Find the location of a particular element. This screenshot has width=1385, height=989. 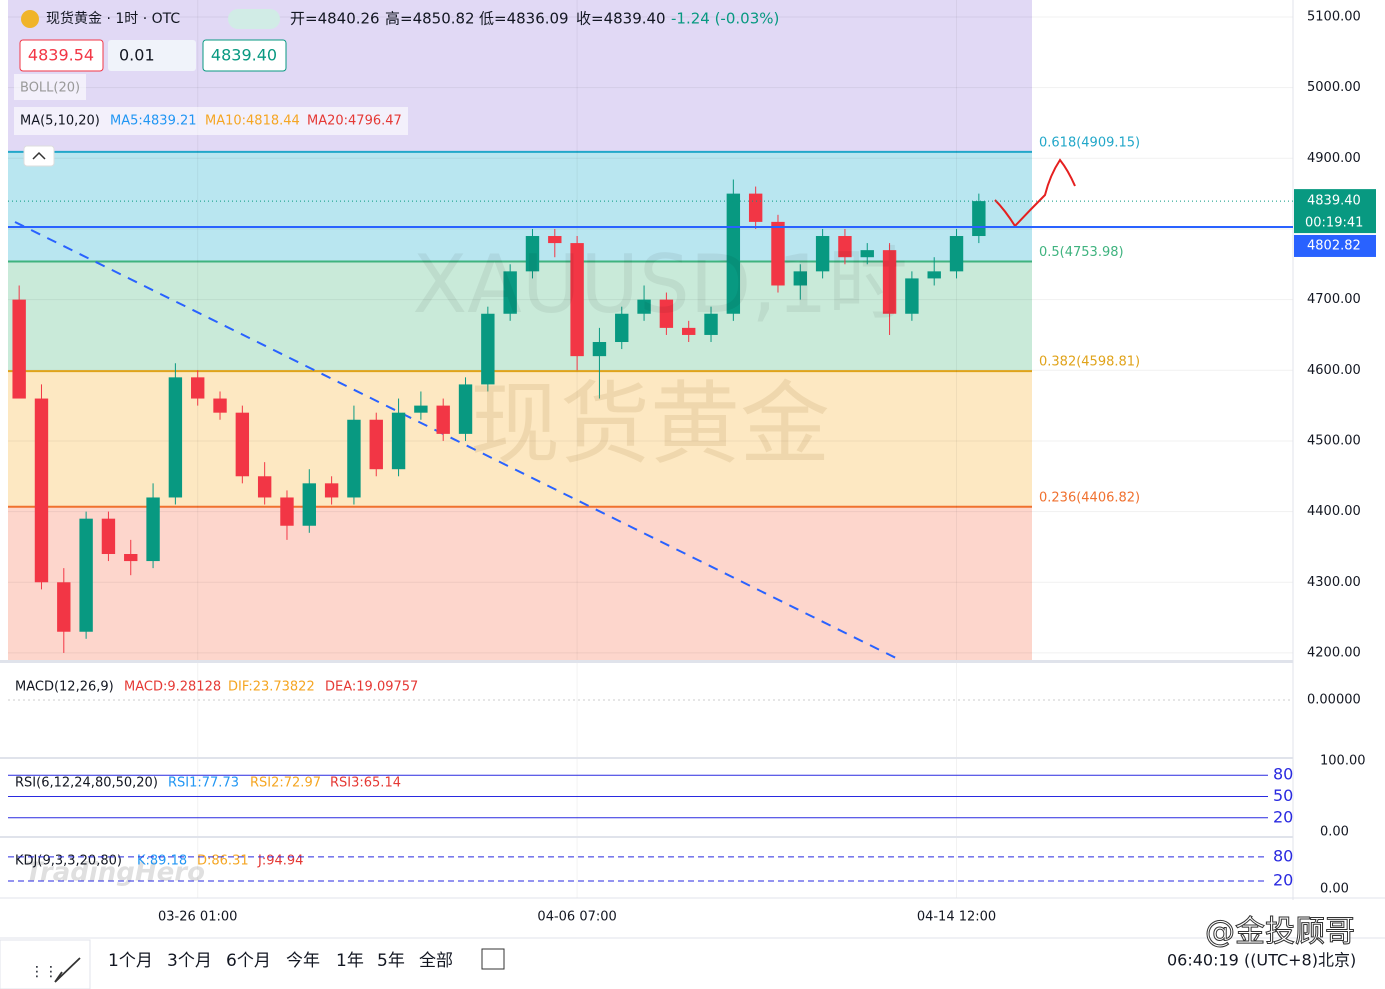

range-button: 今年 is located at coordinates (303, 961).